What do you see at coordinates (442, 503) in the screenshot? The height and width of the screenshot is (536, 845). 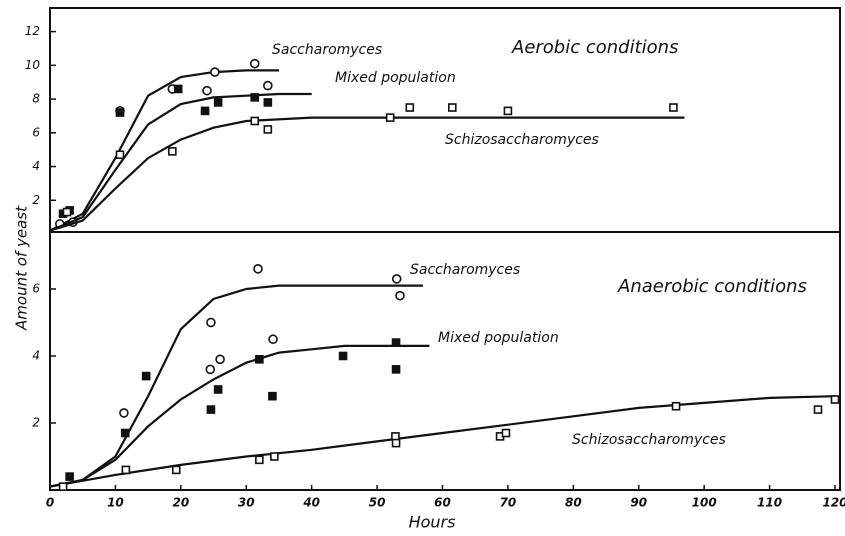 I see `x-tick-label: 60` at bounding box center [442, 503].